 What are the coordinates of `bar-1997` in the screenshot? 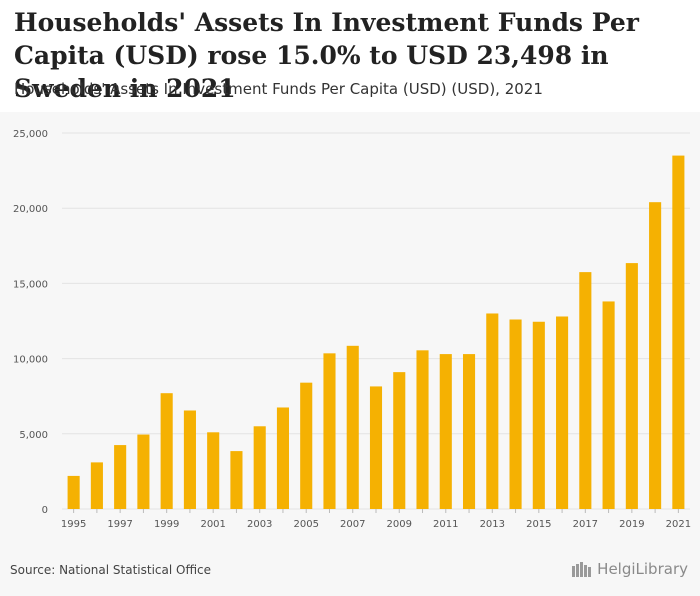 It's located at (120, 477).